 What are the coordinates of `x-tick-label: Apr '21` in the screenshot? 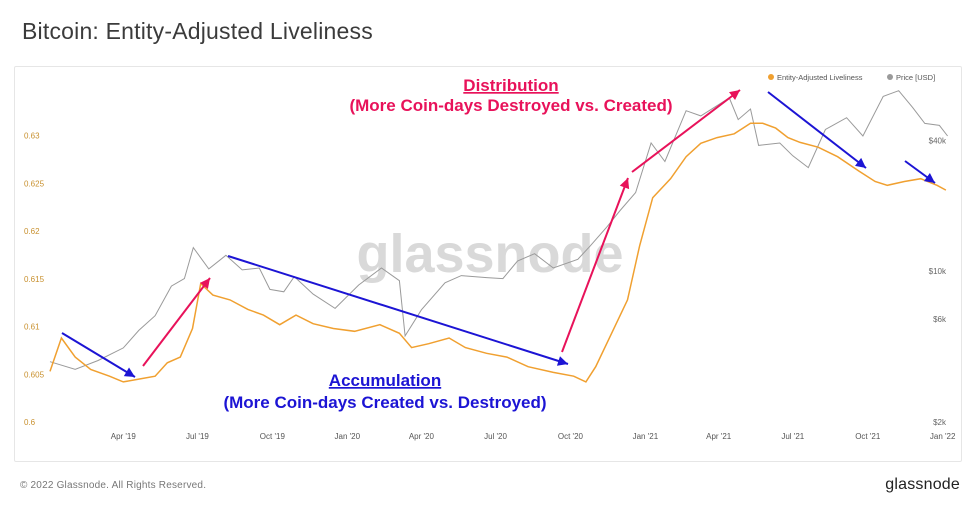 It's located at (719, 436).